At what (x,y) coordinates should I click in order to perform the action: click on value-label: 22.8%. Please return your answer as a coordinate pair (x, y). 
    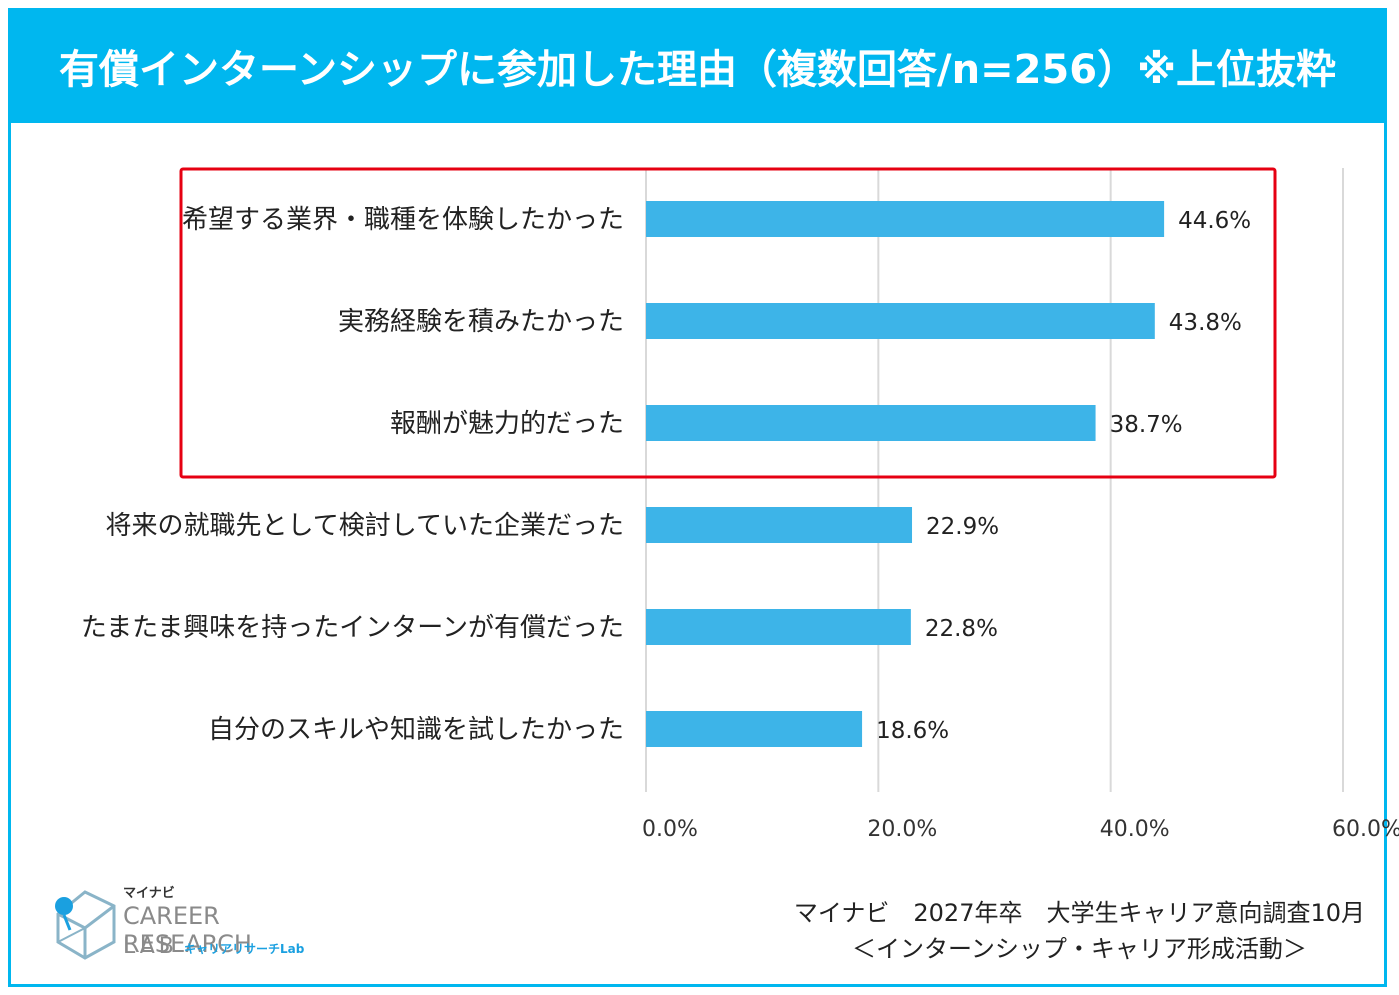
    Looking at the image, I should click on (961, 629).